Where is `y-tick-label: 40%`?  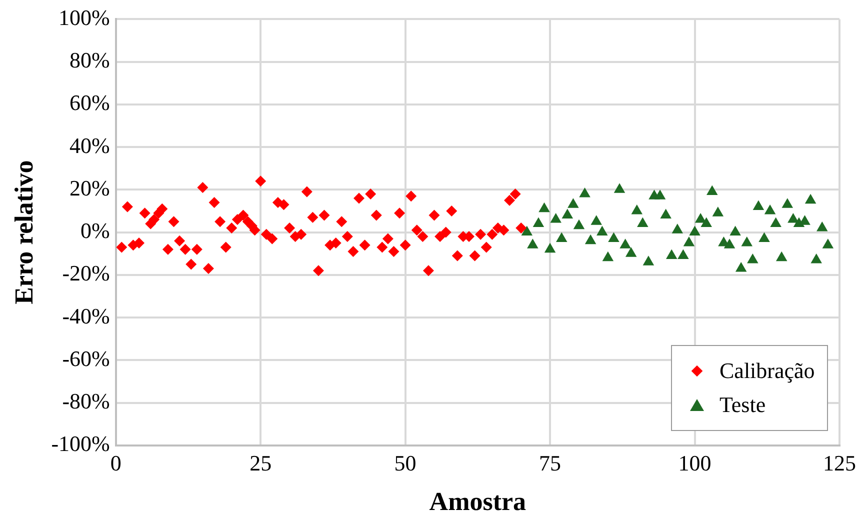
y-tick-label: 40% is located at coordinates (90, 145).